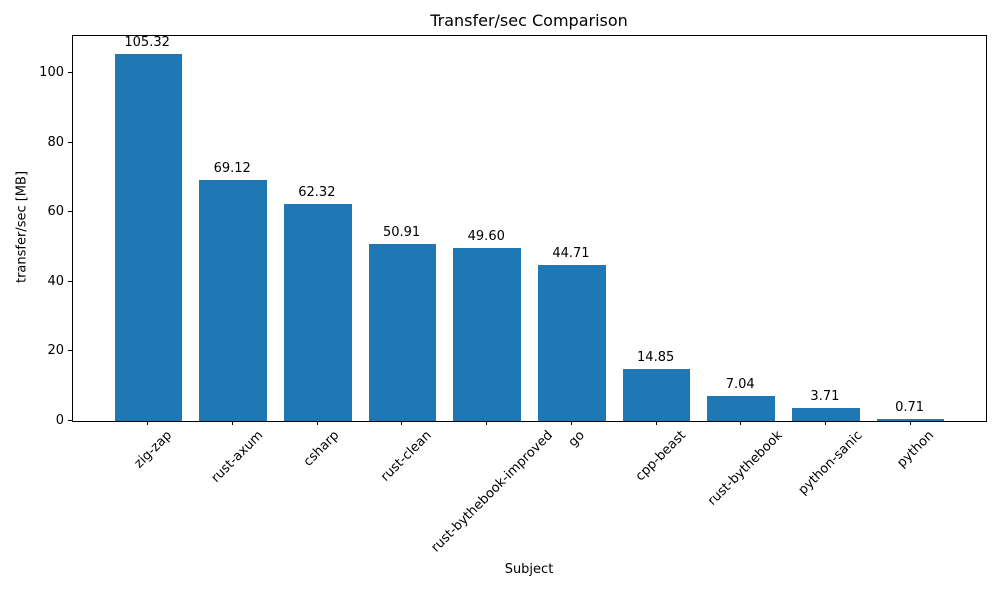 The image size is (1000, 600). What do you see at coordinates (486, 236) in the screenshot?
I see `bar-value-label: 49.60` at bounding box center [486, 236].